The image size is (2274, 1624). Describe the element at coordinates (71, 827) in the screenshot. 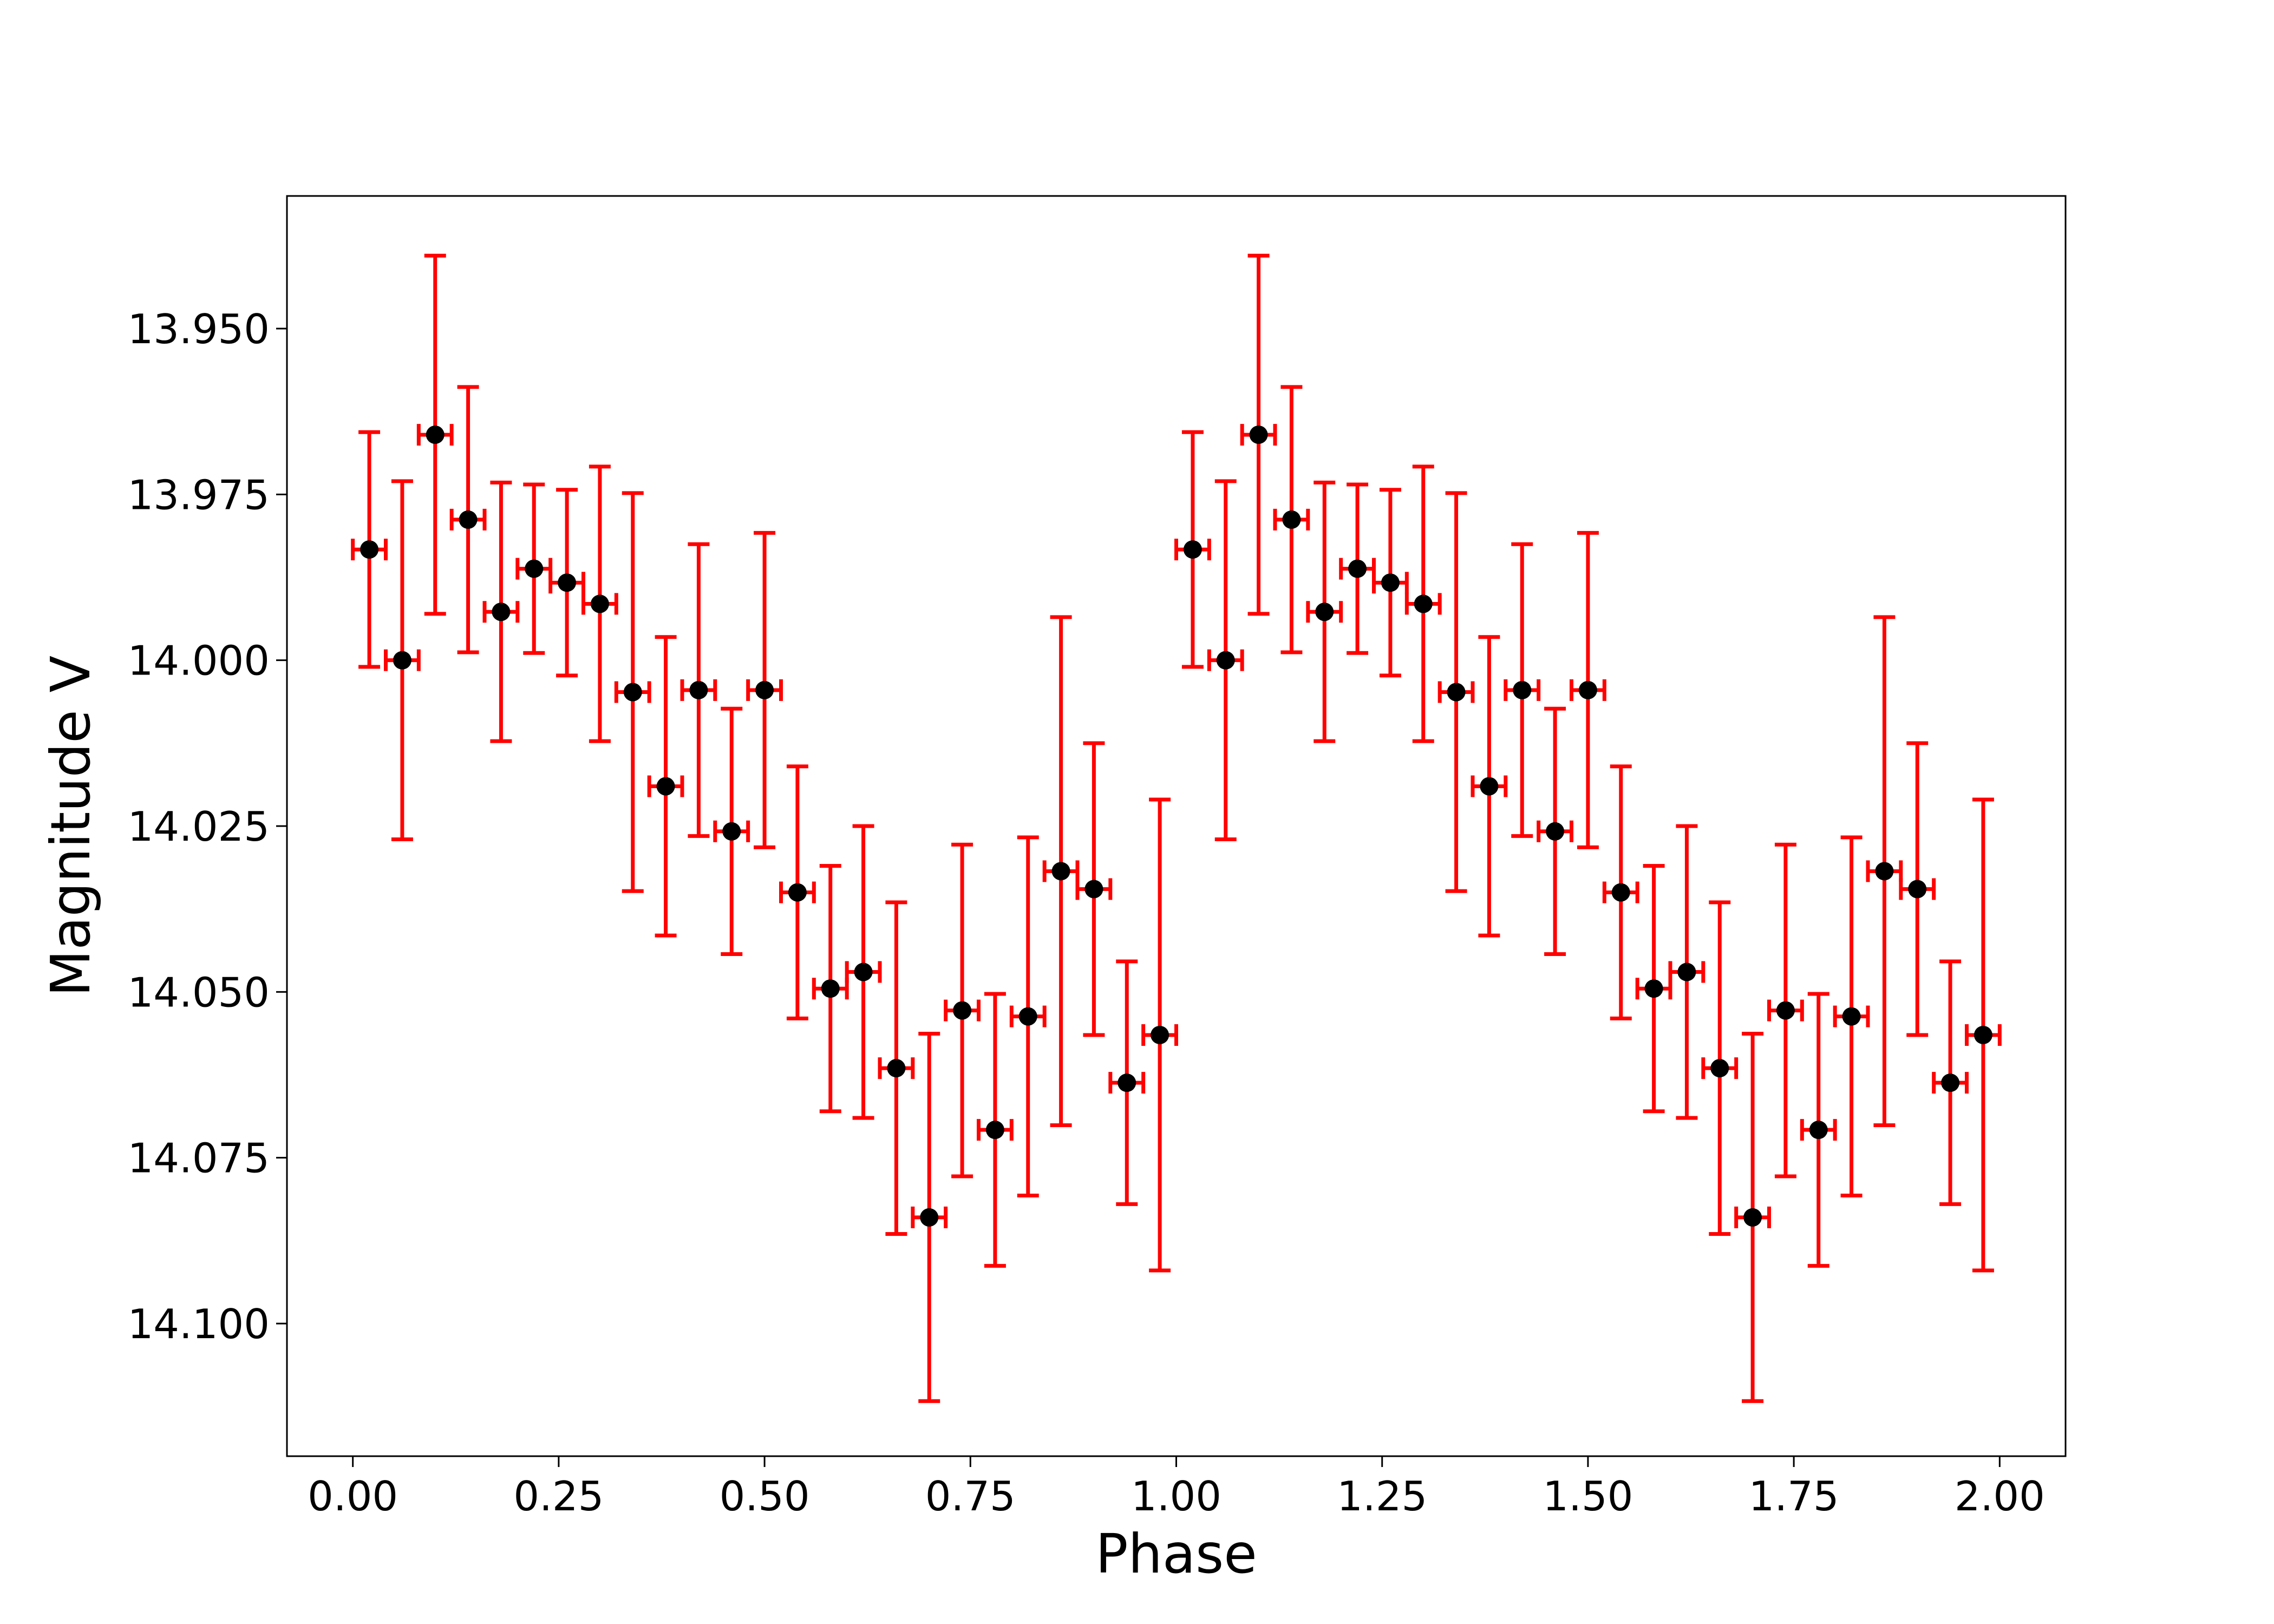

I see `y-axis-label: Magnitude V` at that location.